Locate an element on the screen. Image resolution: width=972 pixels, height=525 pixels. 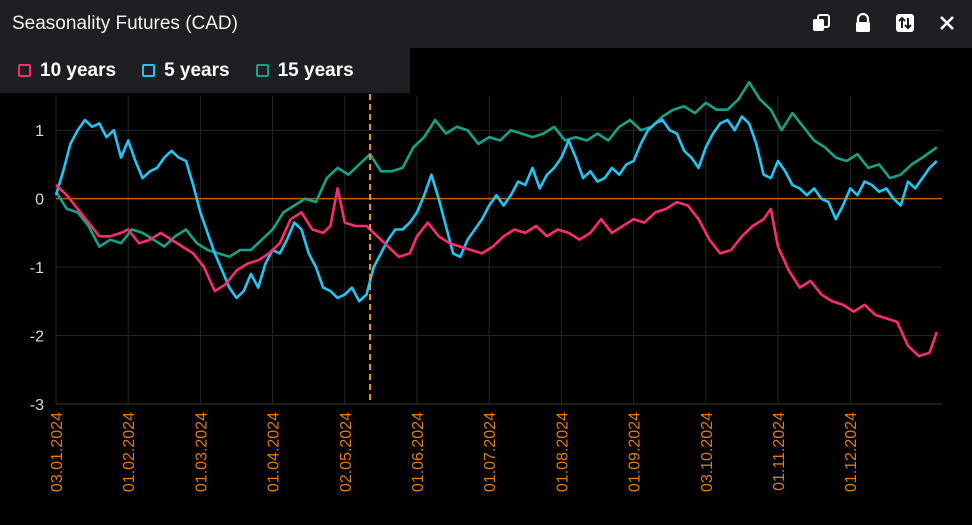
y-tick-label: 0 is located at coordinates (39, 200).